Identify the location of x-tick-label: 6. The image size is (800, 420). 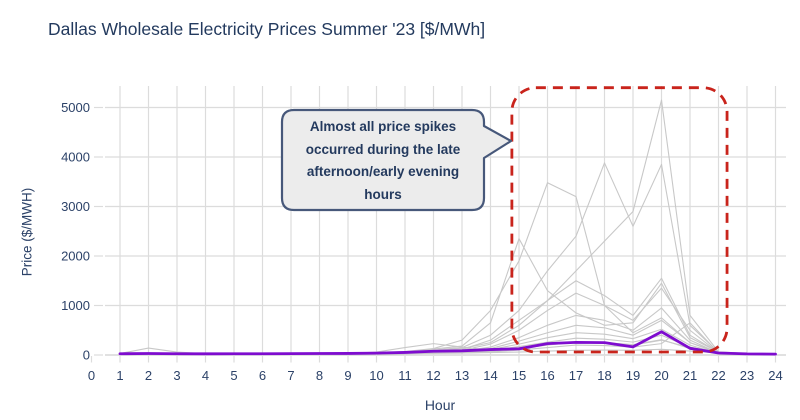
(262, 375).